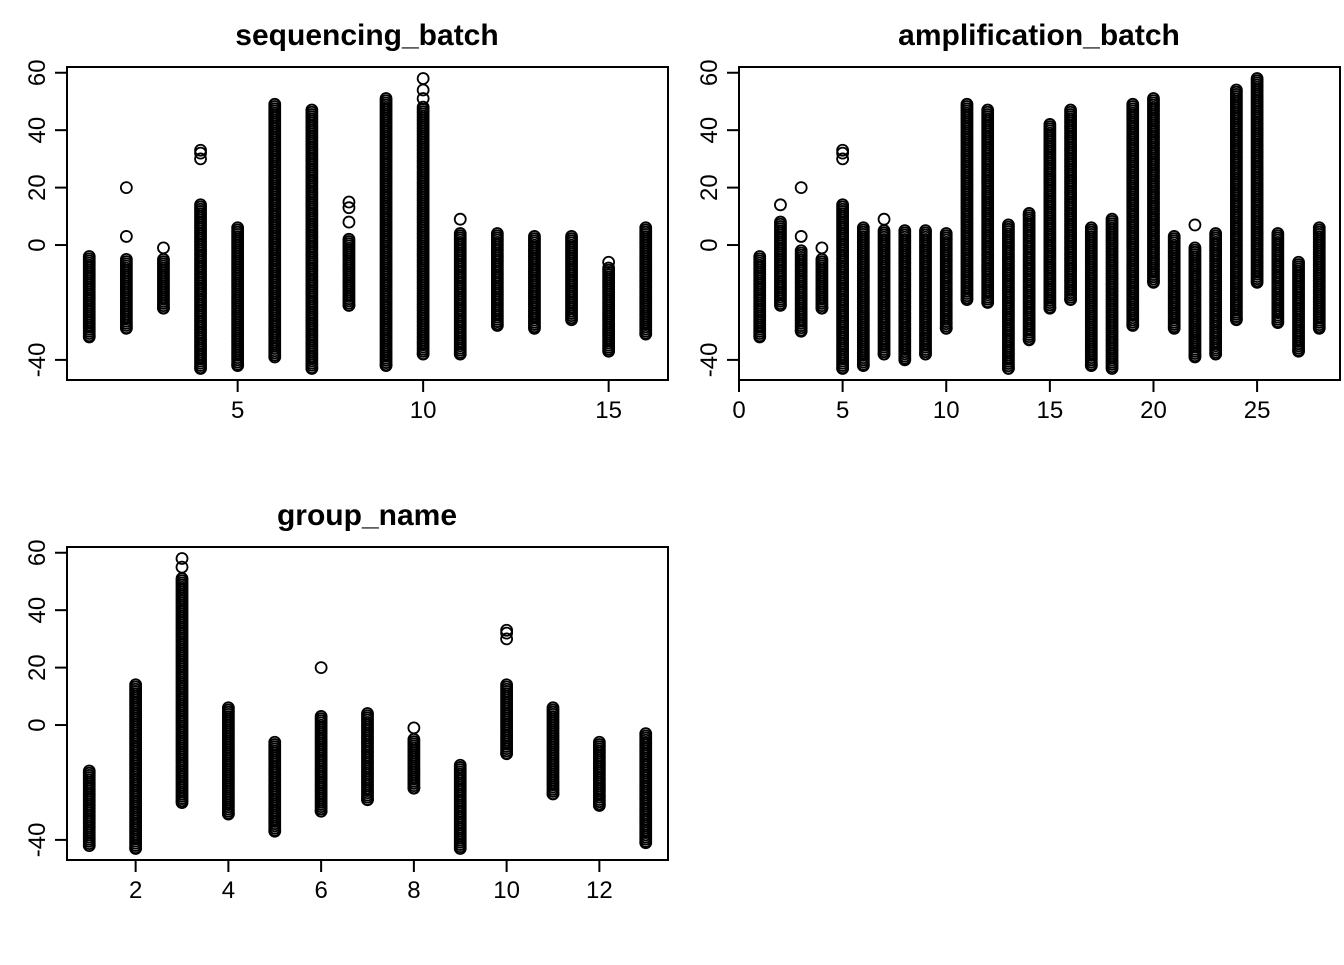 The image size is (1344, 965). I want to click on x-tick-label: 10, so click(946, 410).